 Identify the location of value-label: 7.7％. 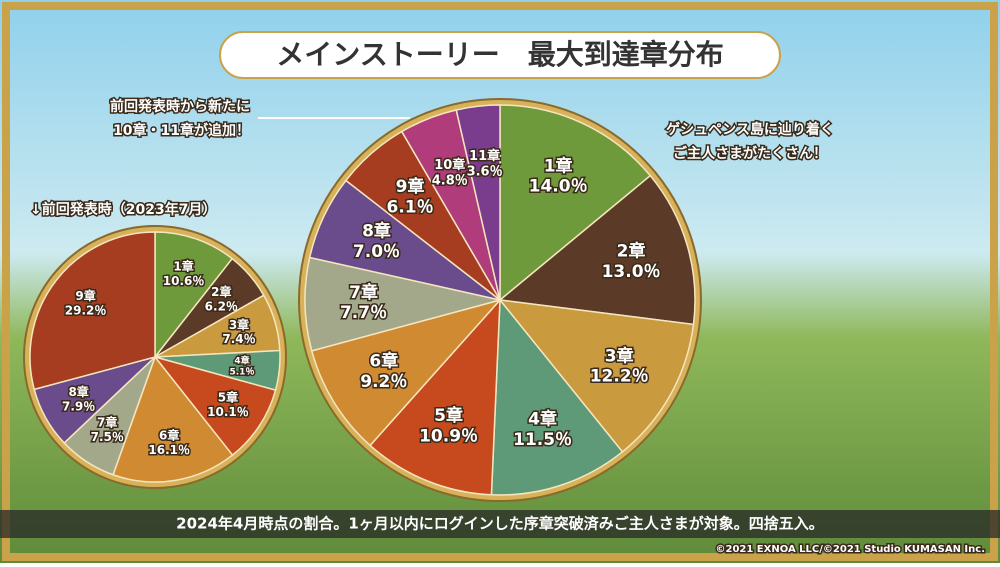
(363, 313).